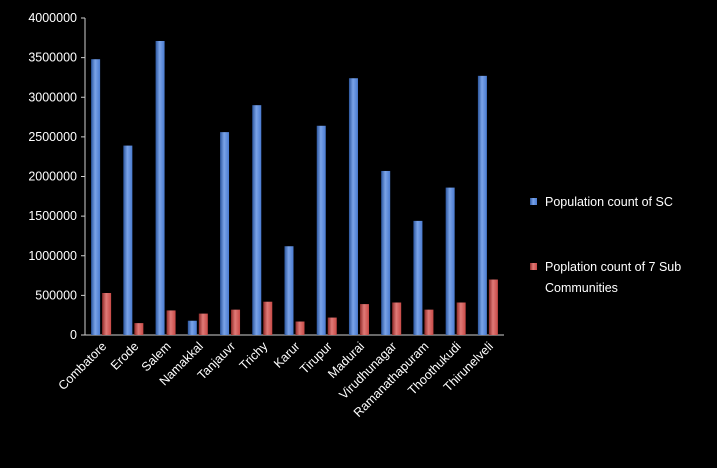 The width and height of the screenshot is (717, 468). I want to click on bar-sc-virudhunagar, so click(386, 252).